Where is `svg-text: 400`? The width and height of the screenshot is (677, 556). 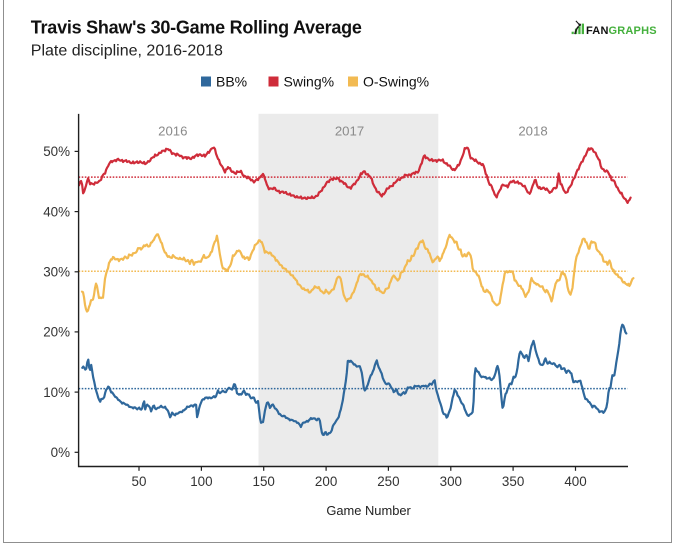 svg-text: 400 is located at coordinates (575, 481).